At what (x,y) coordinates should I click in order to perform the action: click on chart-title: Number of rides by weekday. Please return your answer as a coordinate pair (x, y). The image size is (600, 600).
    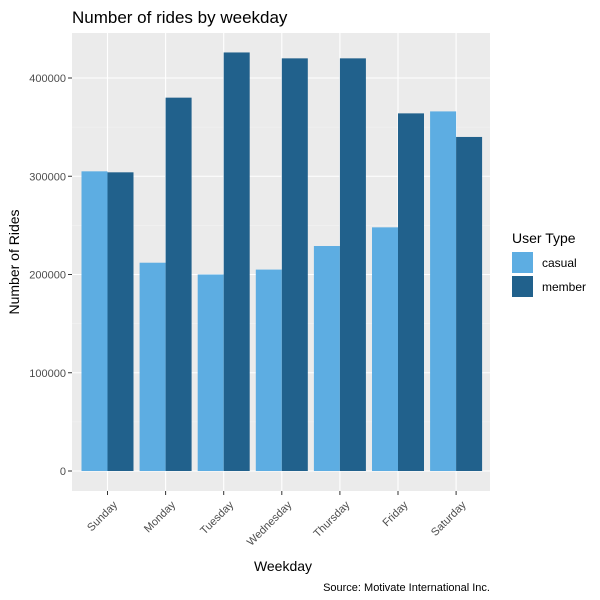
    Looking at the image, I should click on (180, 17).